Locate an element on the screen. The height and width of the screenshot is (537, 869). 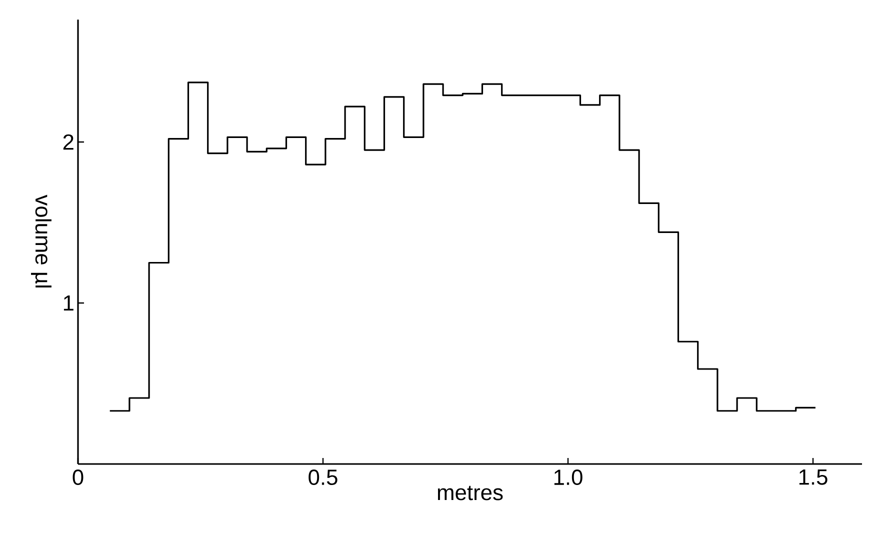
x-tick-label: 0.5 is located at coordinates (323, 478).